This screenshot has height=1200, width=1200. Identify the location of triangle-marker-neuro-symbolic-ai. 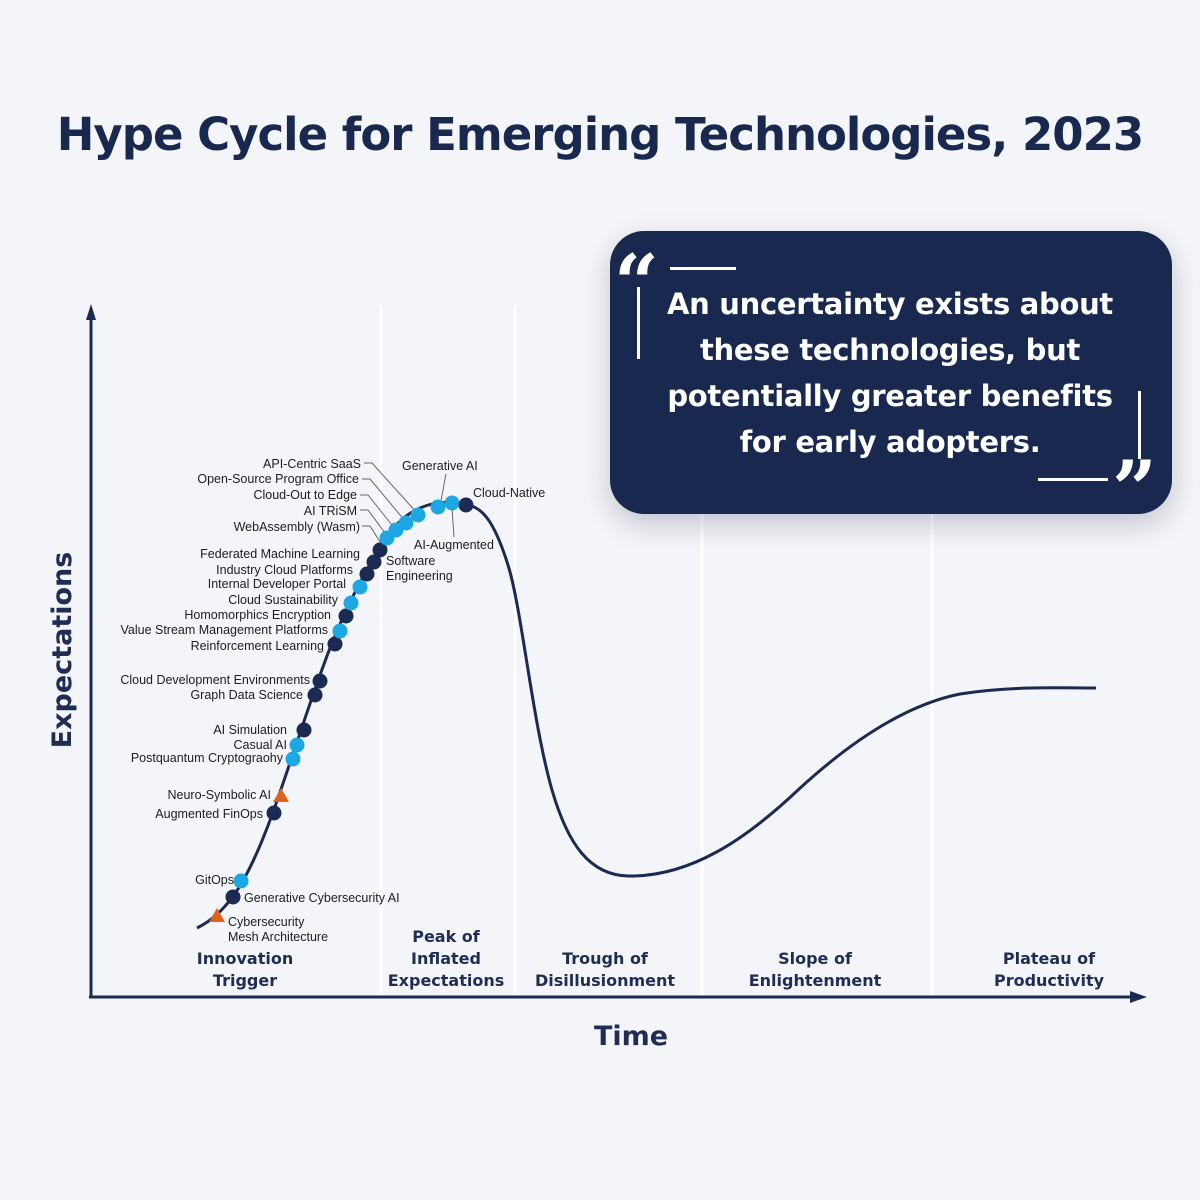
(281, 795).